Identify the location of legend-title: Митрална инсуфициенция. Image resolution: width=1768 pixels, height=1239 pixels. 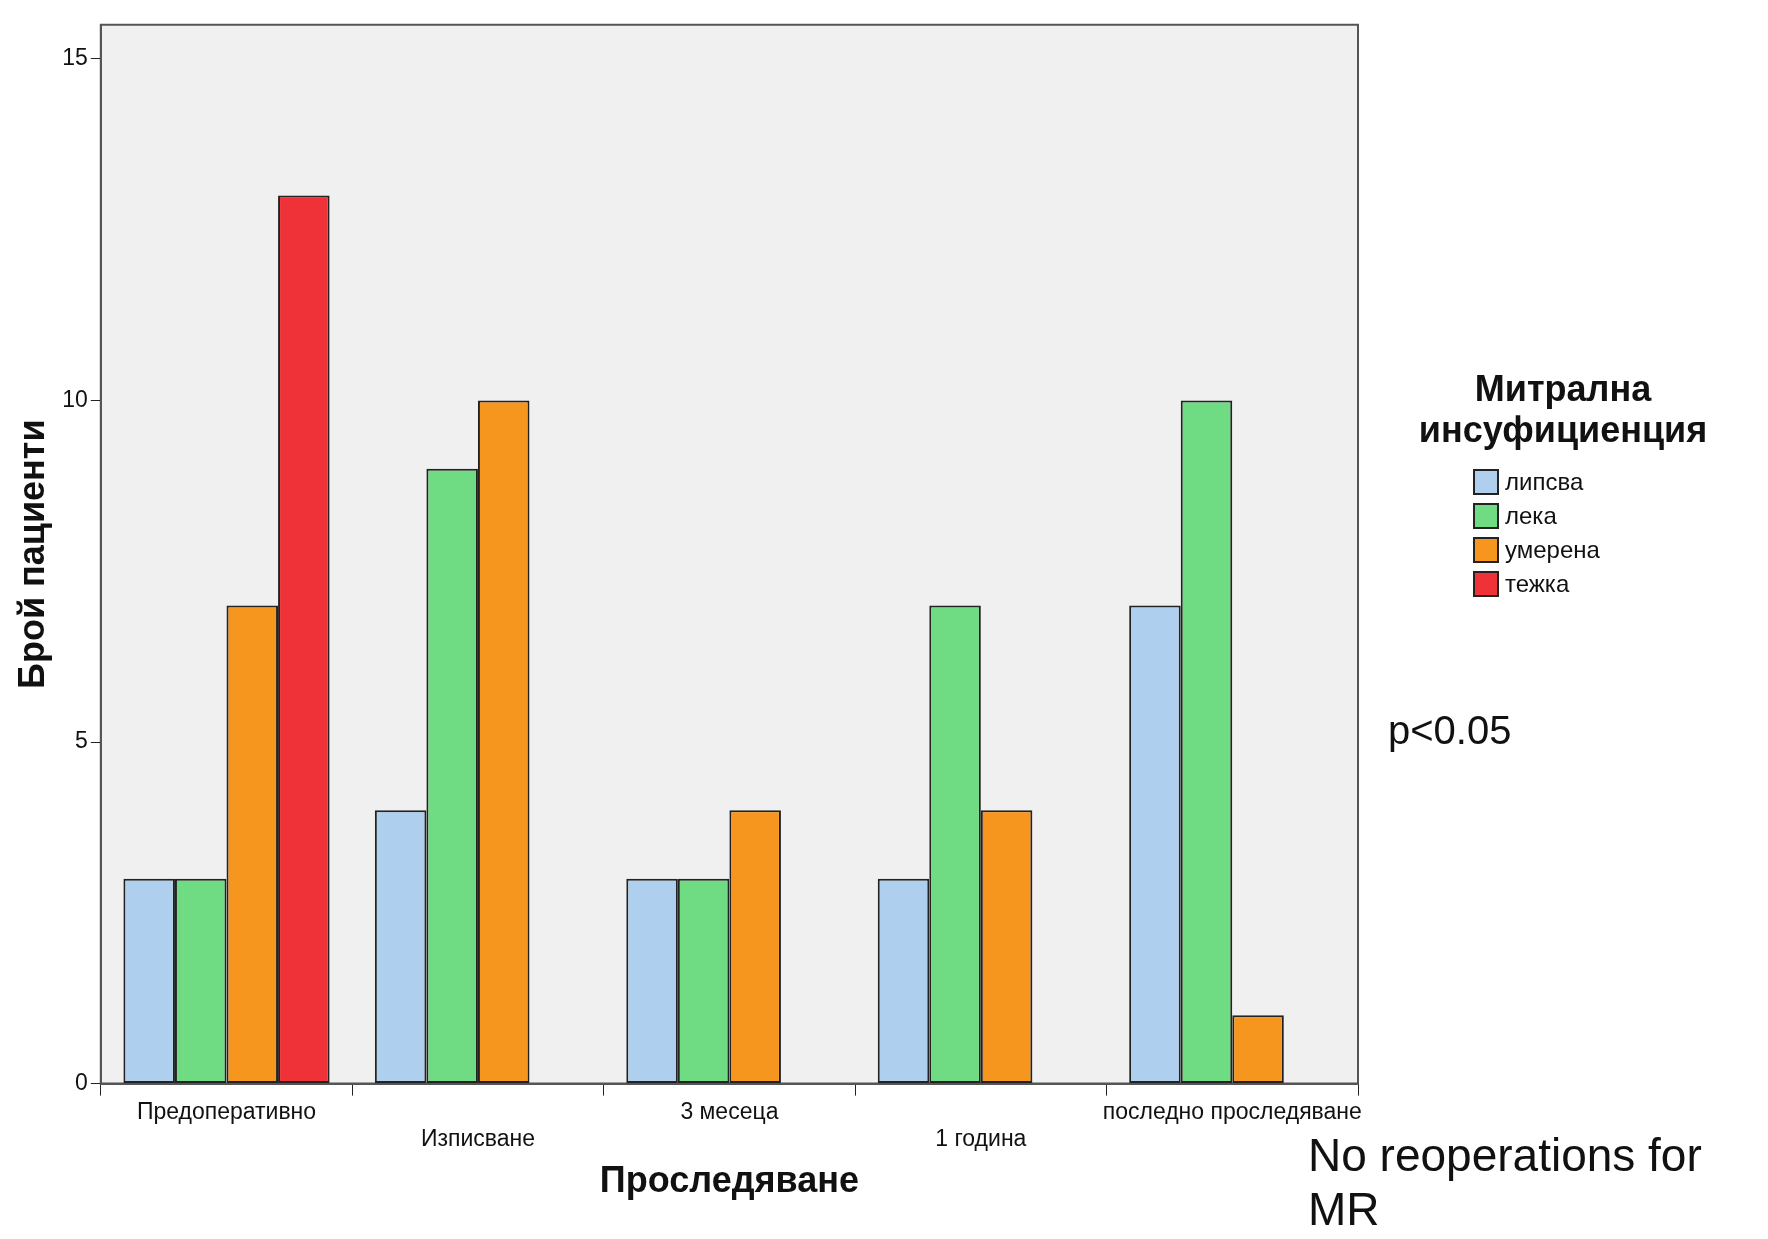
(1563, 409).